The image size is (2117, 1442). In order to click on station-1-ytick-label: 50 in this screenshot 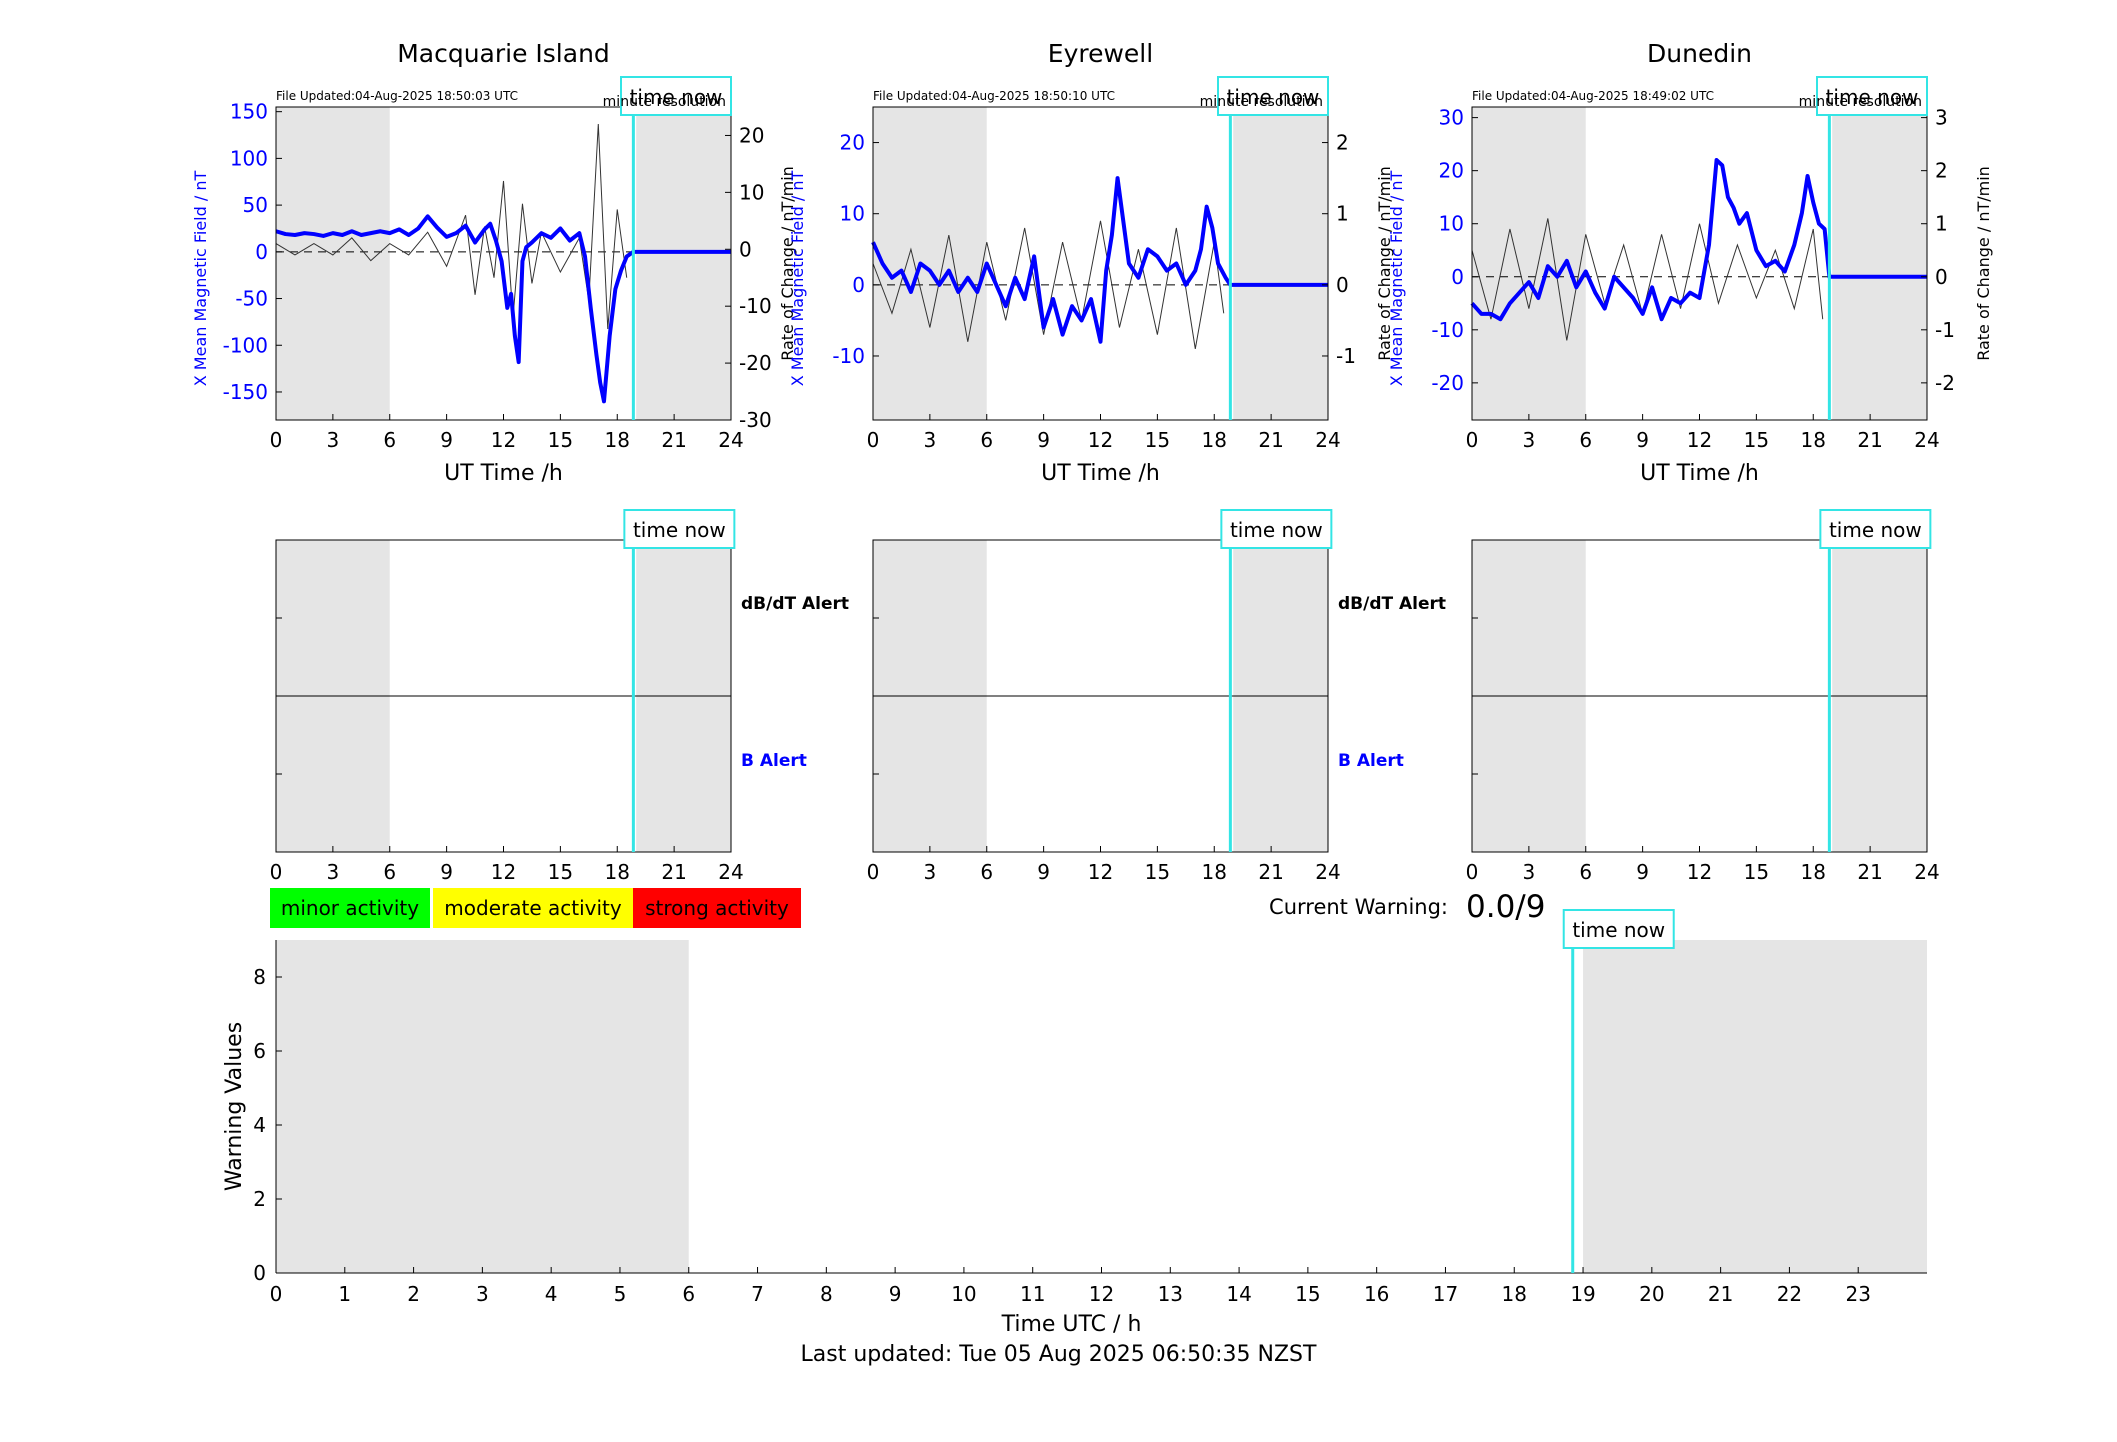, I will do `click(255, 205)`.